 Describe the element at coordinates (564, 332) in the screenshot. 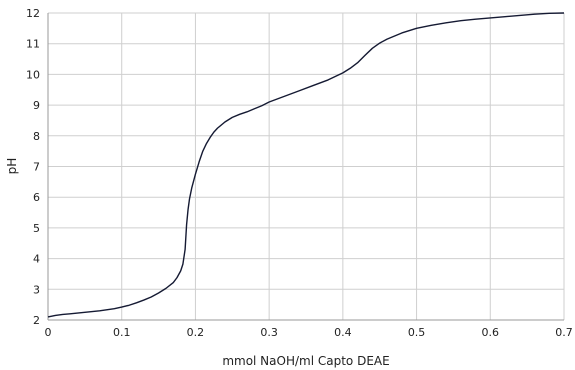

I see `x-tick-label: 0.7` at that location.